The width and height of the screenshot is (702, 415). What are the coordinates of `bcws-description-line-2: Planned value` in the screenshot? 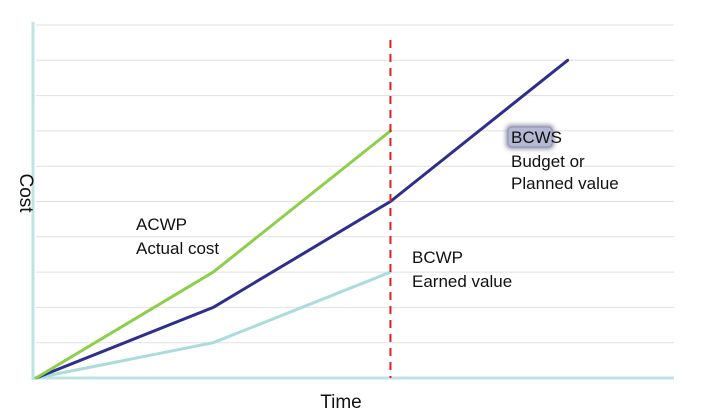 It's located at (565, 183).